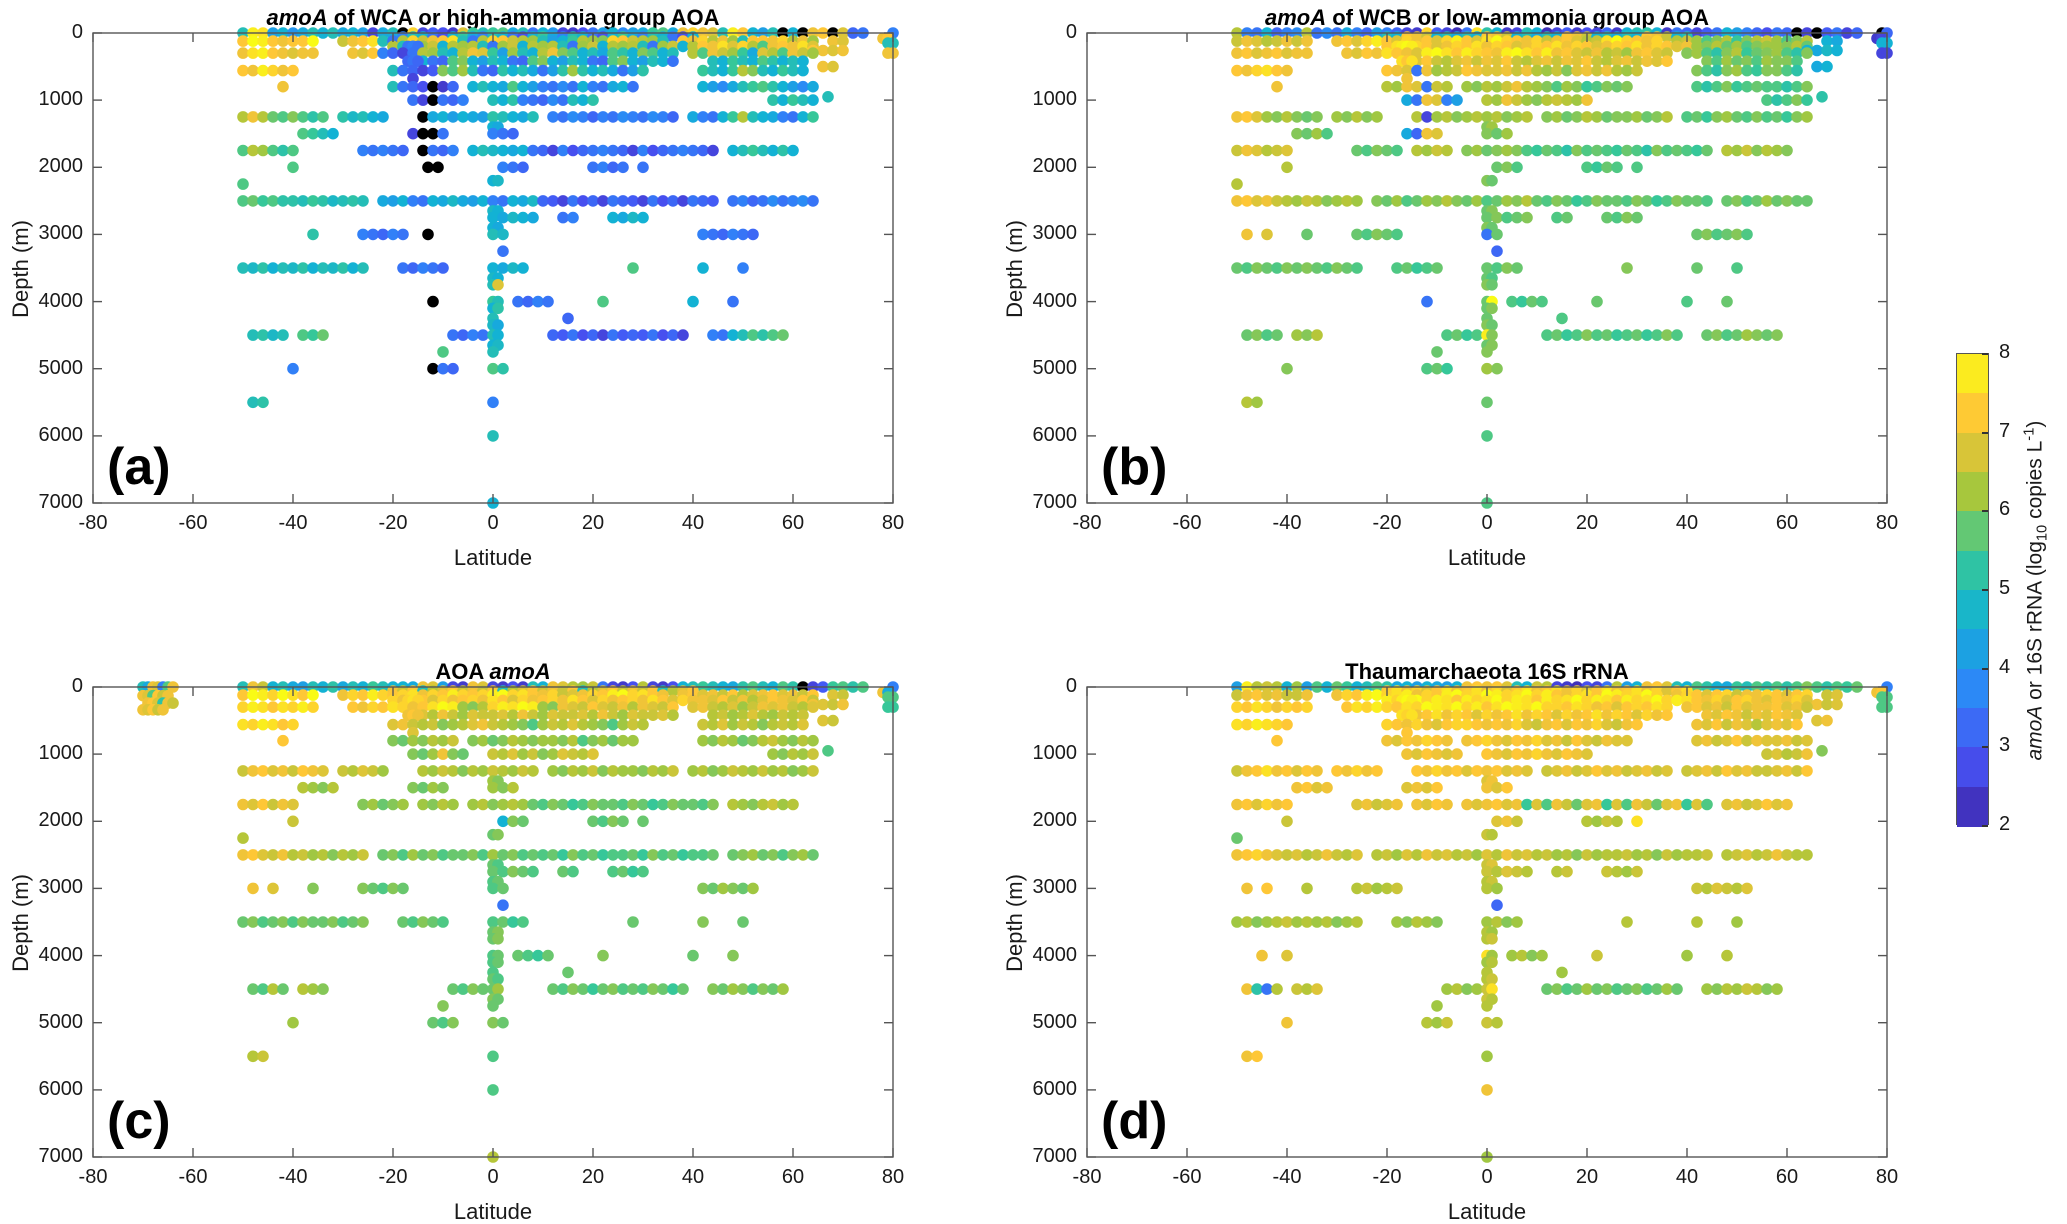 The height and width of the screenshot is (1224, 2067). I want to click on panel-letter-a: (a), so click(139, 467).